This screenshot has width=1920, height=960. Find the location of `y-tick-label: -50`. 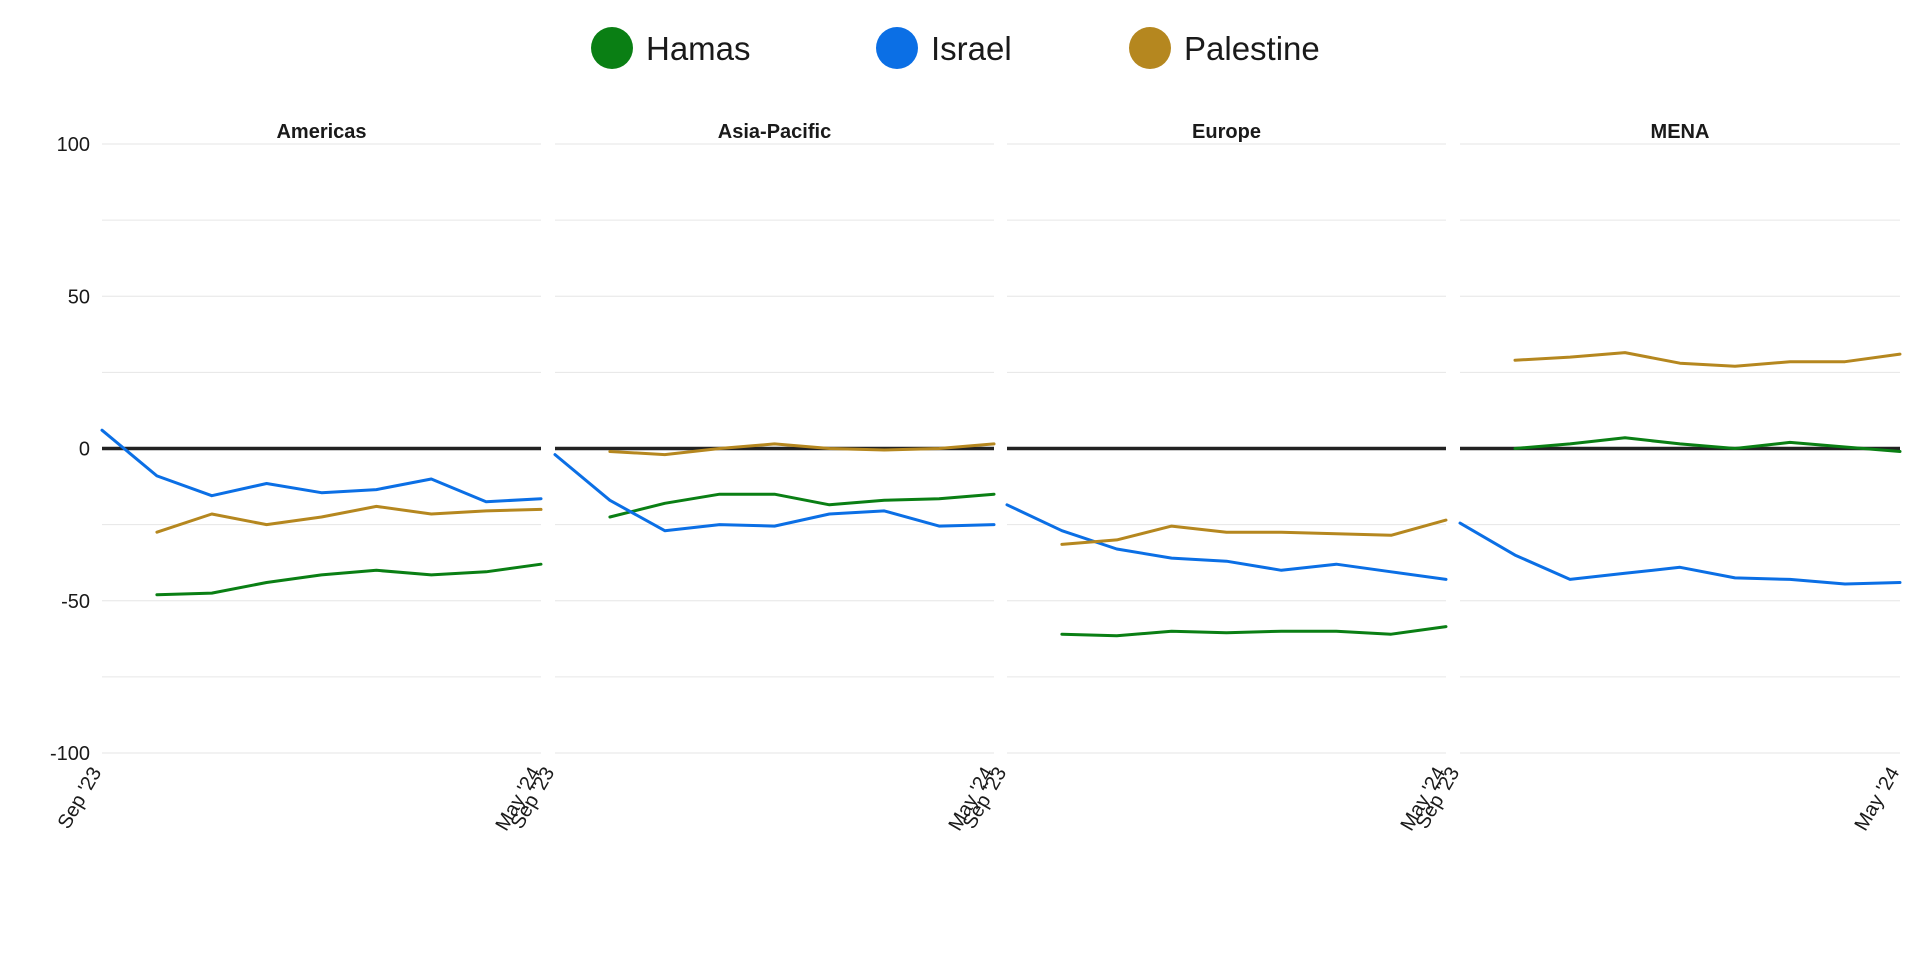

y-tick-label: -50 is located at coordinates (75, 602).